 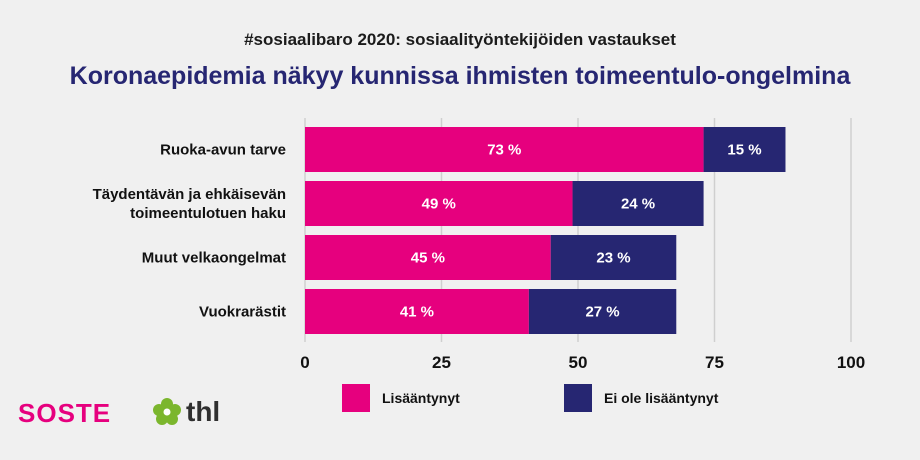 I want to click on x-tick-label: 100, so click(x=851, y=362).